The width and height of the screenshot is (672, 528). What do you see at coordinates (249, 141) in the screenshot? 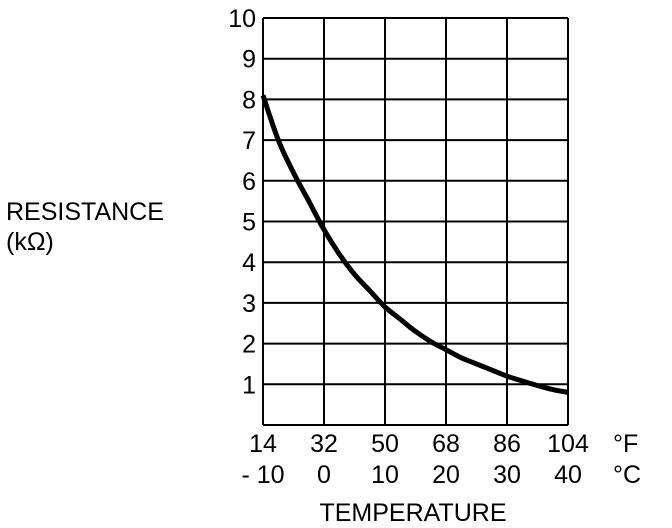
I see `y-tick-label: 7` at bounding box center [249, 141].